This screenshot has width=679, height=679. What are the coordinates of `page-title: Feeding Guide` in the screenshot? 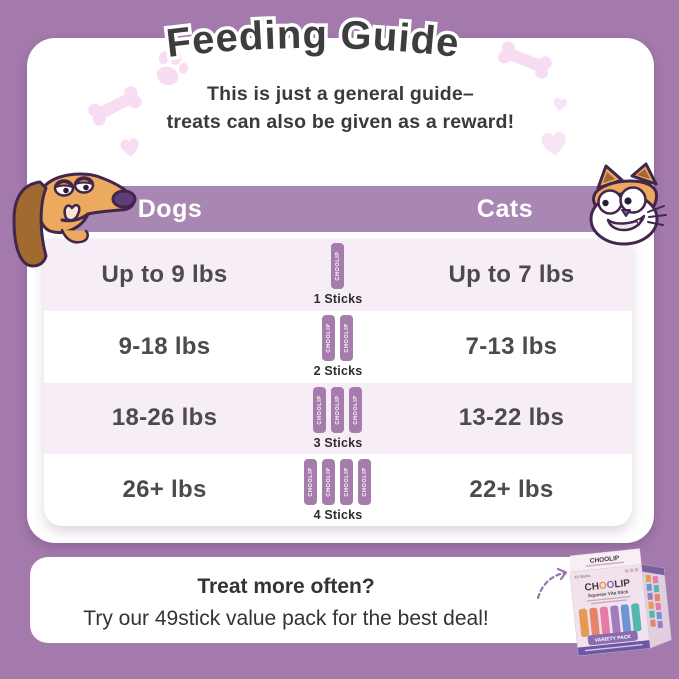 It's located at (312, 39).